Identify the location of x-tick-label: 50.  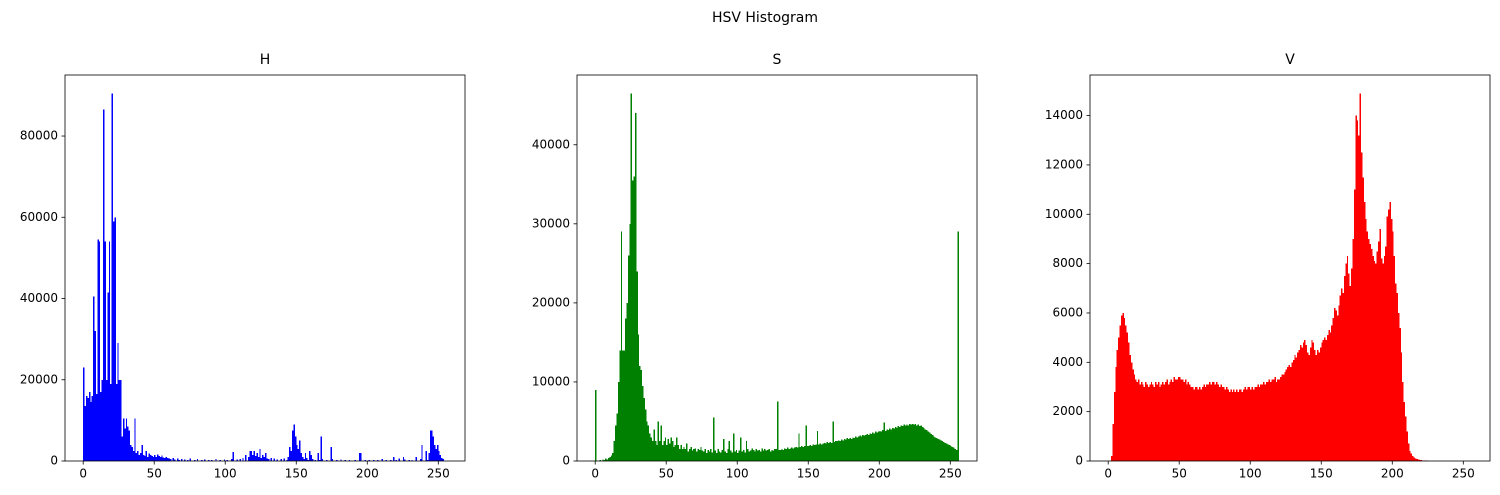
(666, 474).